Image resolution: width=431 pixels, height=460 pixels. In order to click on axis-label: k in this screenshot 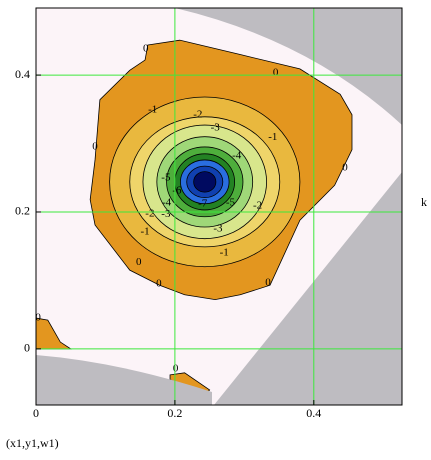, I will do `click(424, 202)`.